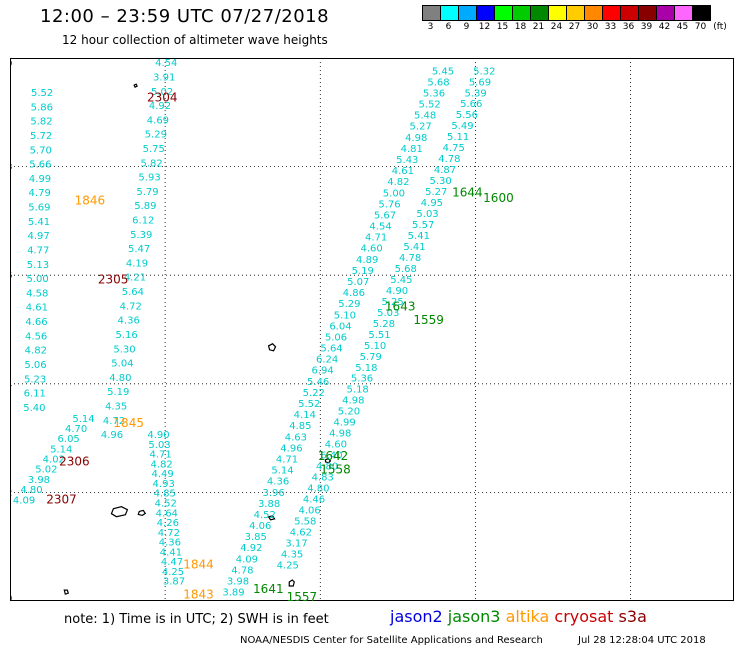 The height and width of the screenshot is (650, 740). Describe the element at coordinates (287, 459) in the screenshot. I see `swh-value: 4.71` at that location.